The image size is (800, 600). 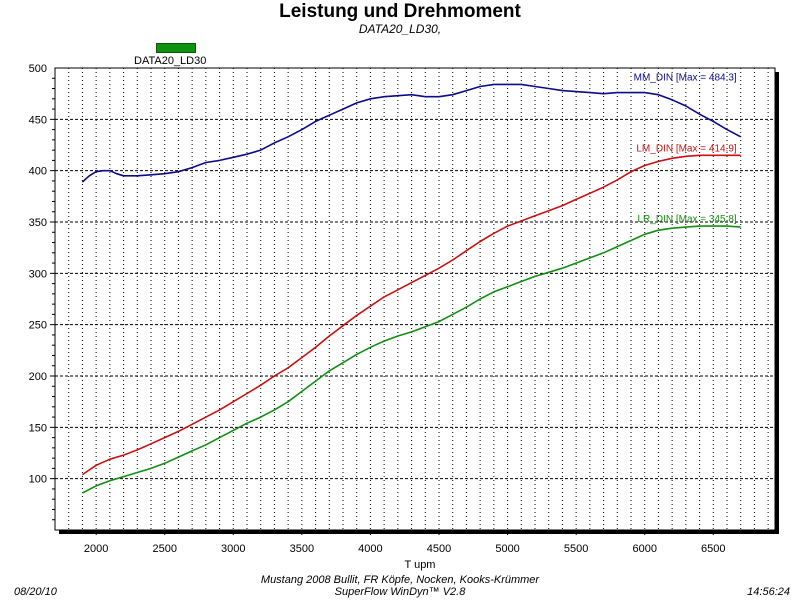 What do you see at coordinates (420, 565) in the screenshot?
I see `x-axis-label: T upm` at bounding box center [420, 565].